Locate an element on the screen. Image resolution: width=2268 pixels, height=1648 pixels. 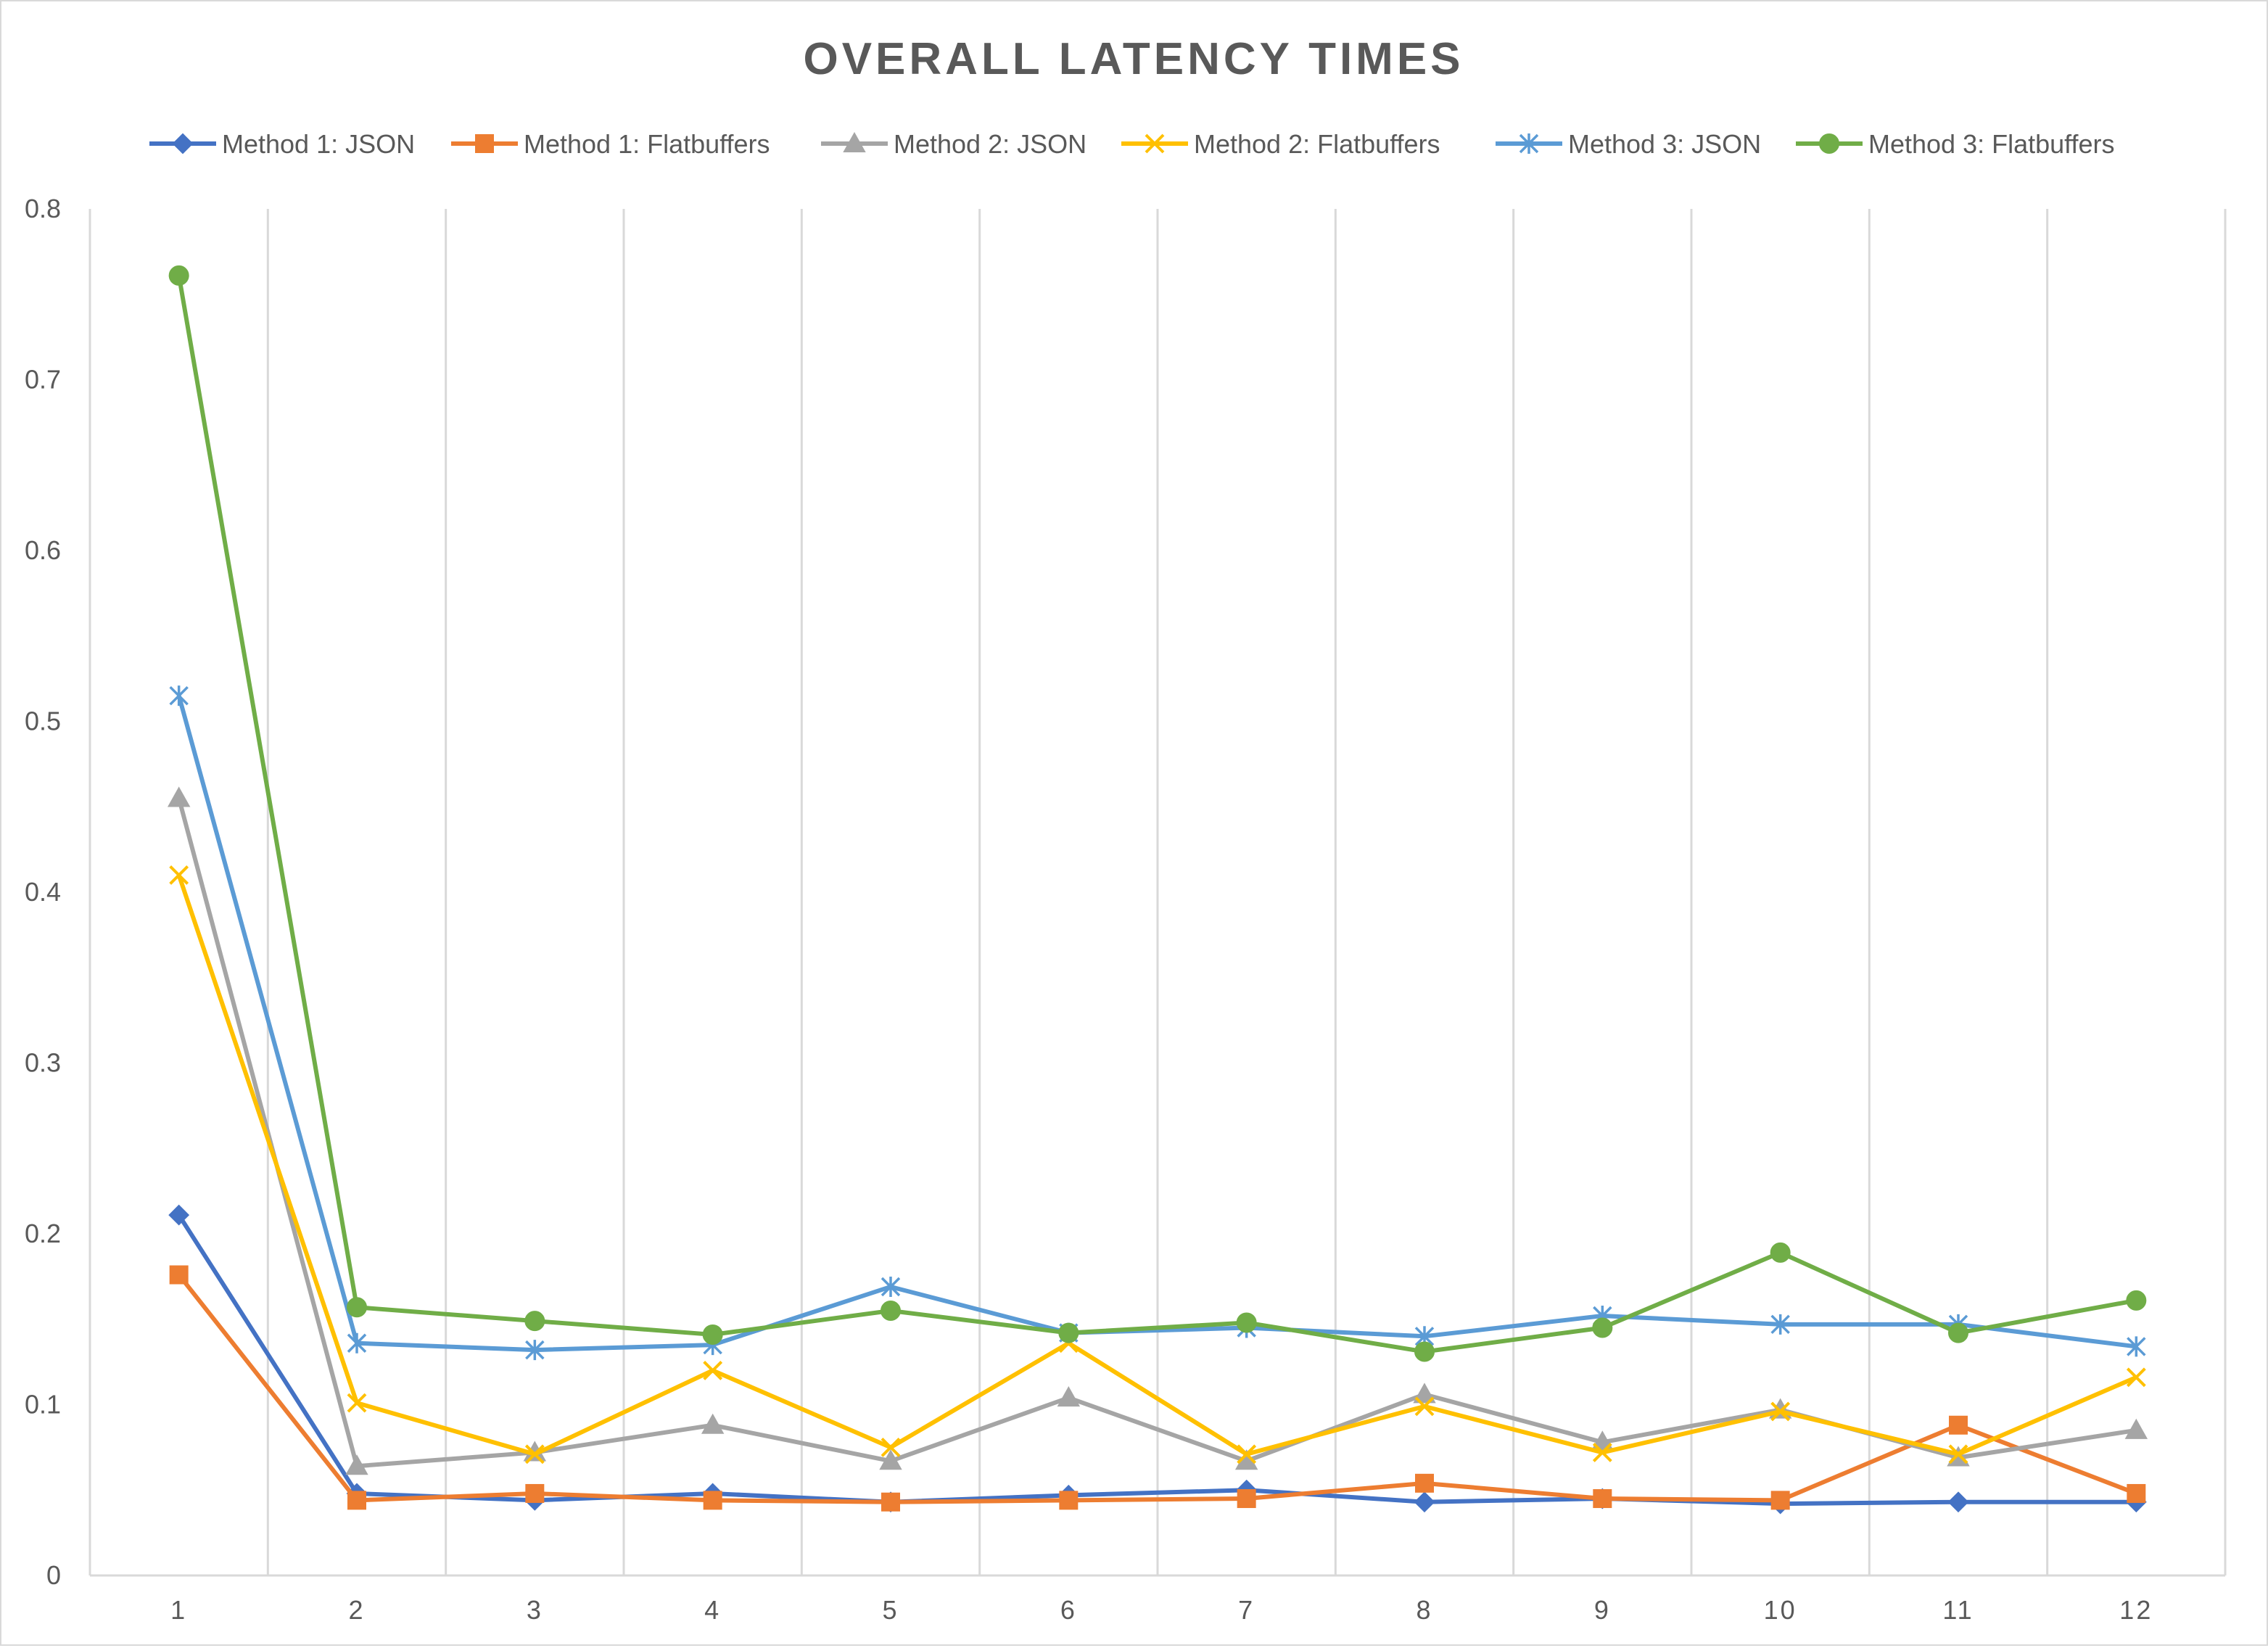
legend-label: Method 1: Flatbuffers is located at coordinates (647, 144).